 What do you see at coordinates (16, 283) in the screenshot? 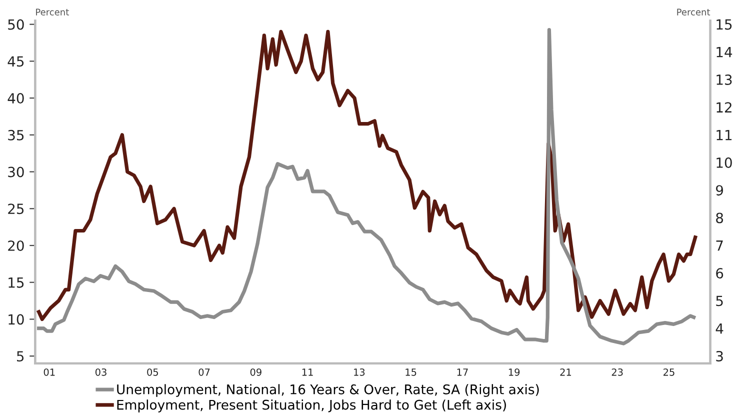
I see `y-tick-label: 15` at bounding box center [16, 283].